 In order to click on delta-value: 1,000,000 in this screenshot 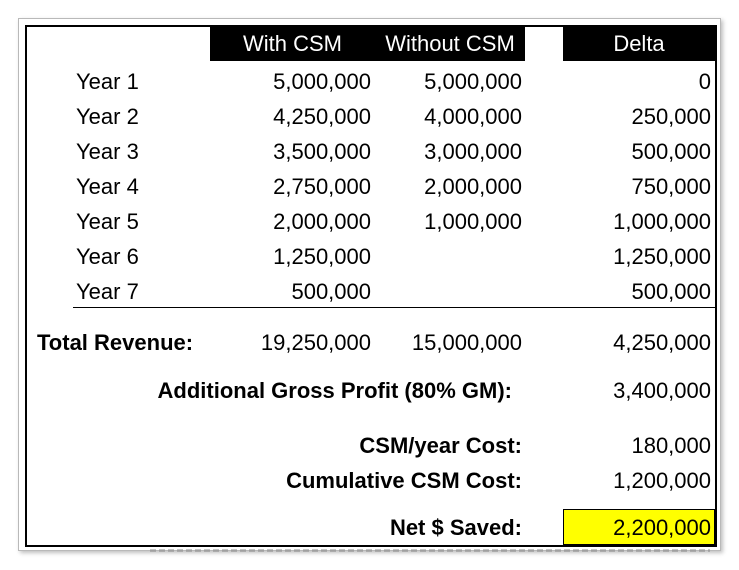, I will do `click(662, 221)`.